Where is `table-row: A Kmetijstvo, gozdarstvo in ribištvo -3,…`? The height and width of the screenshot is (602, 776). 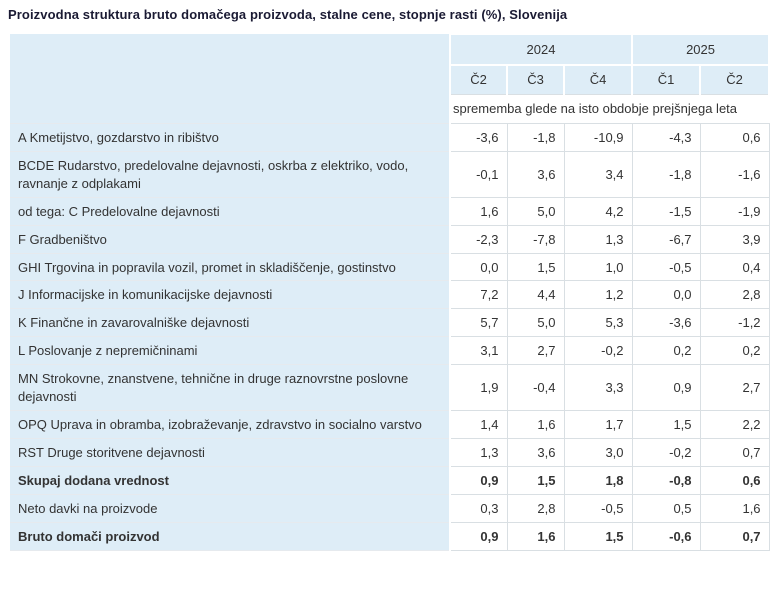 table-row: A Kmetijstvo, gozdarstvo in ribištvo -3,… is located at coordinates (390, 137).